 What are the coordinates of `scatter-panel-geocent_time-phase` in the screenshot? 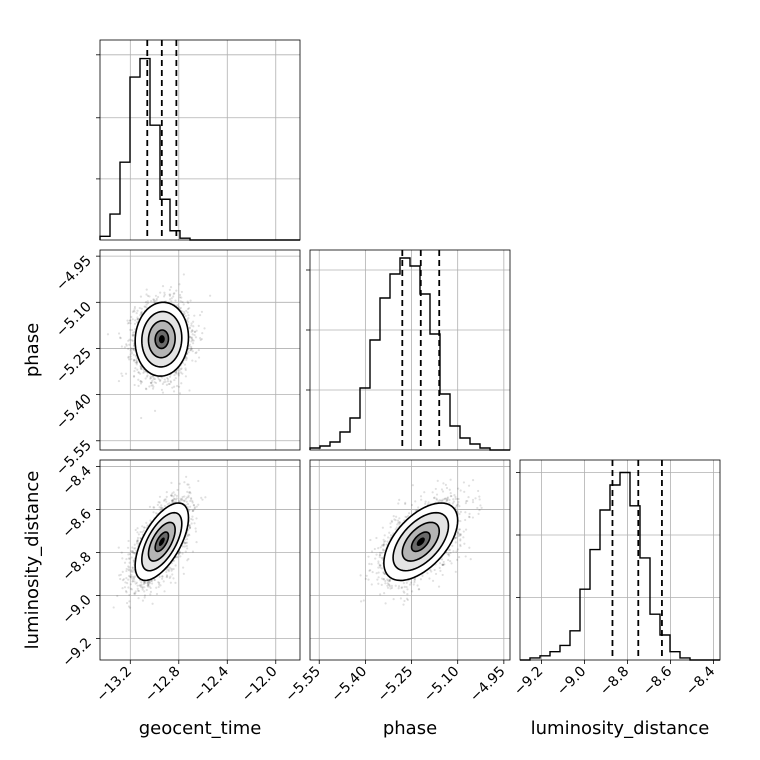 It's located at (200, 350).